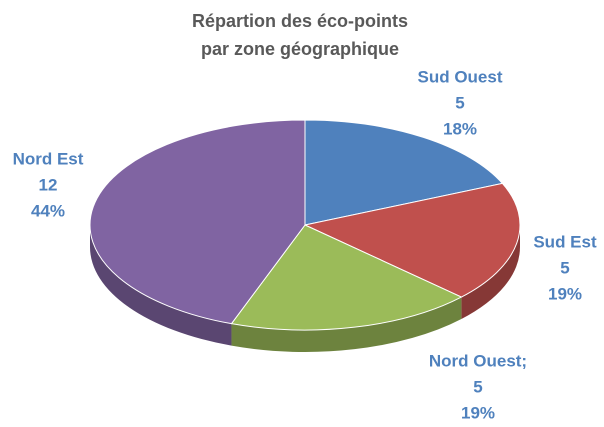  What do you see at coordinates (478, 360) in the screenshot?
I see `slice-label: Nord Ouest;` at bounding box center [478, 360].